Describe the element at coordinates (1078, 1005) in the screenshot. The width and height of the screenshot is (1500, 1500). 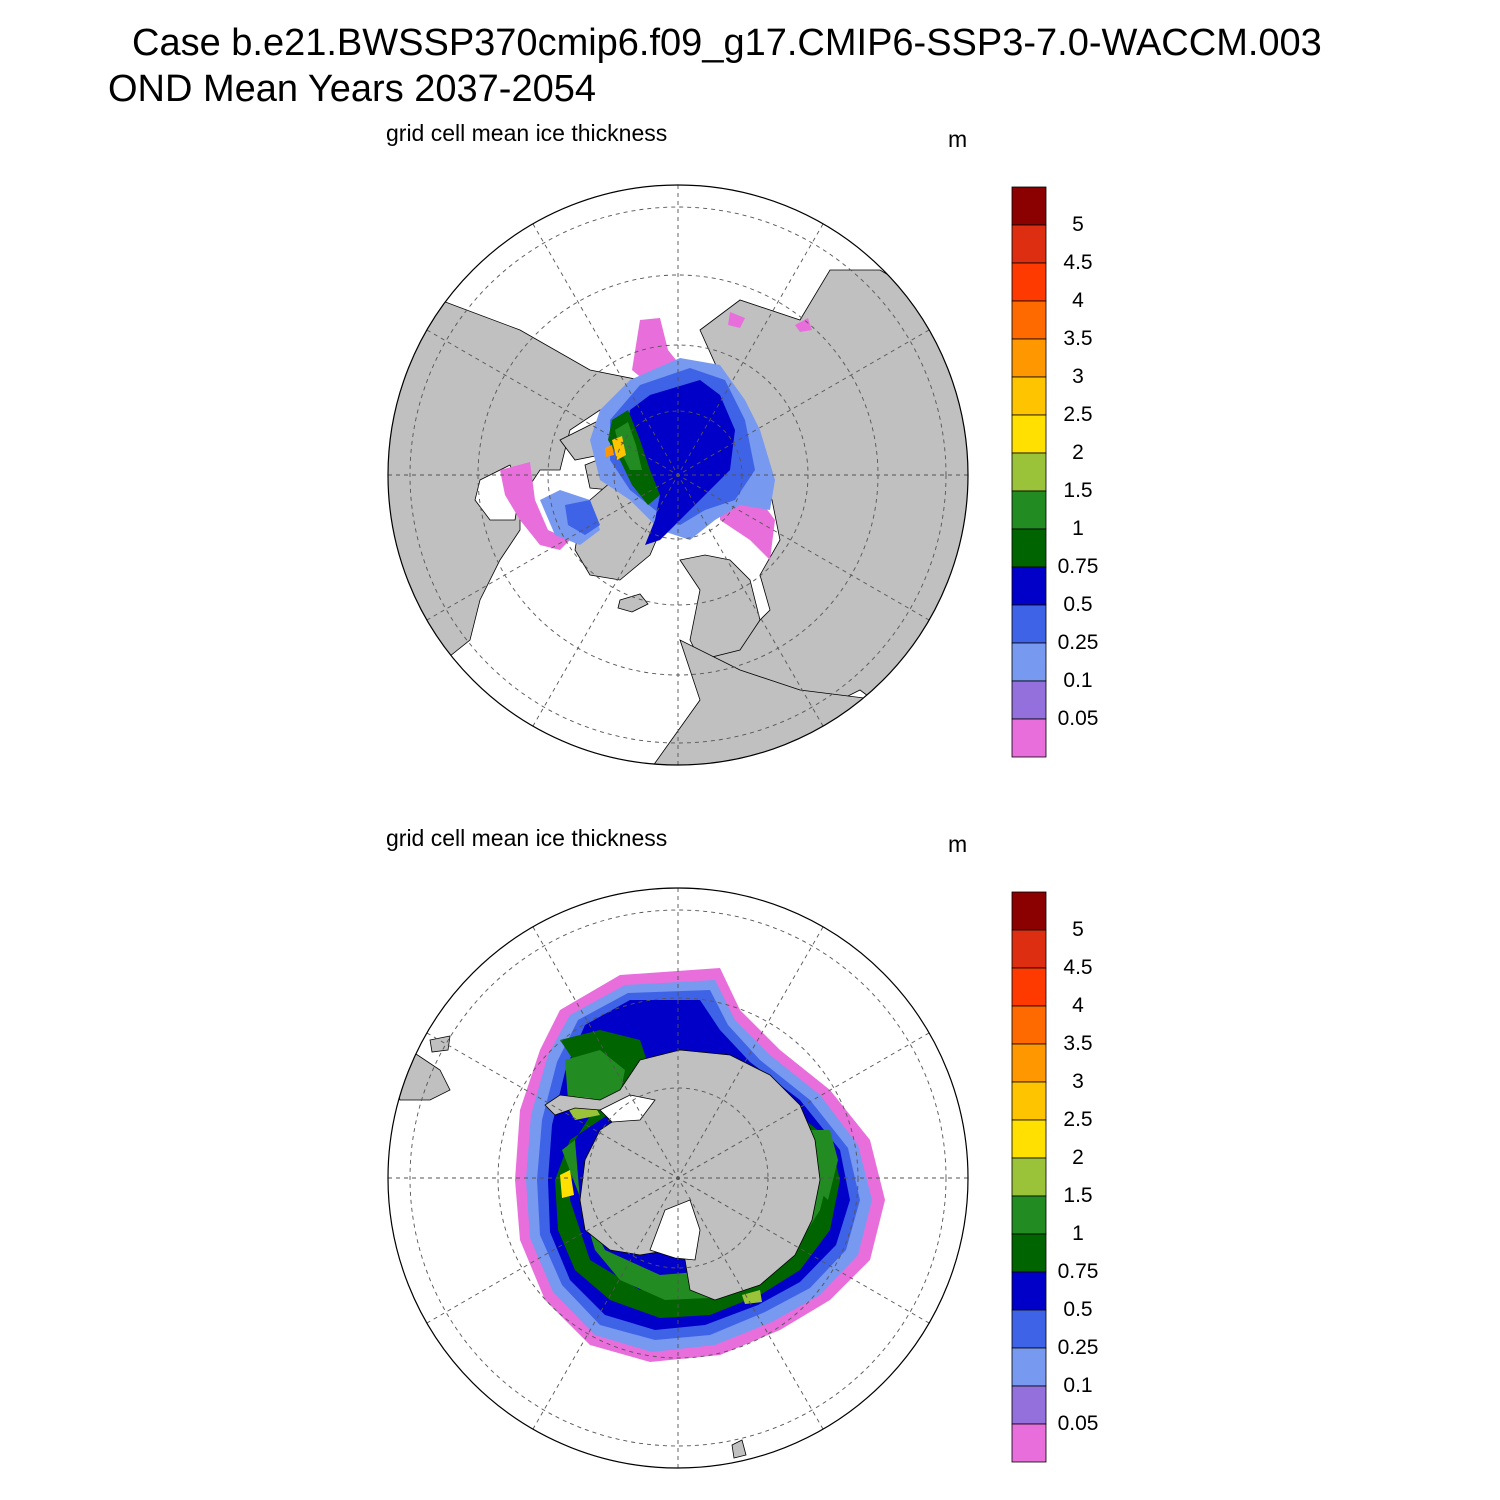
I see `south-colorbar-tick-label: 4` at that location.